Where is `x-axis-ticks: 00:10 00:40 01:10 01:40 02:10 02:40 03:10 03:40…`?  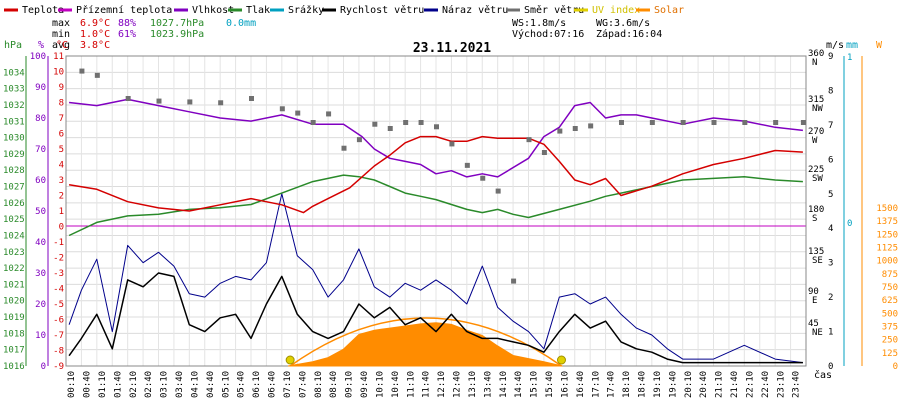 x-axis-ticks: 00:10 00:40 01:10 01:40 02:10 02:40 03:10 03:40… is located at coordinates (434, 384).